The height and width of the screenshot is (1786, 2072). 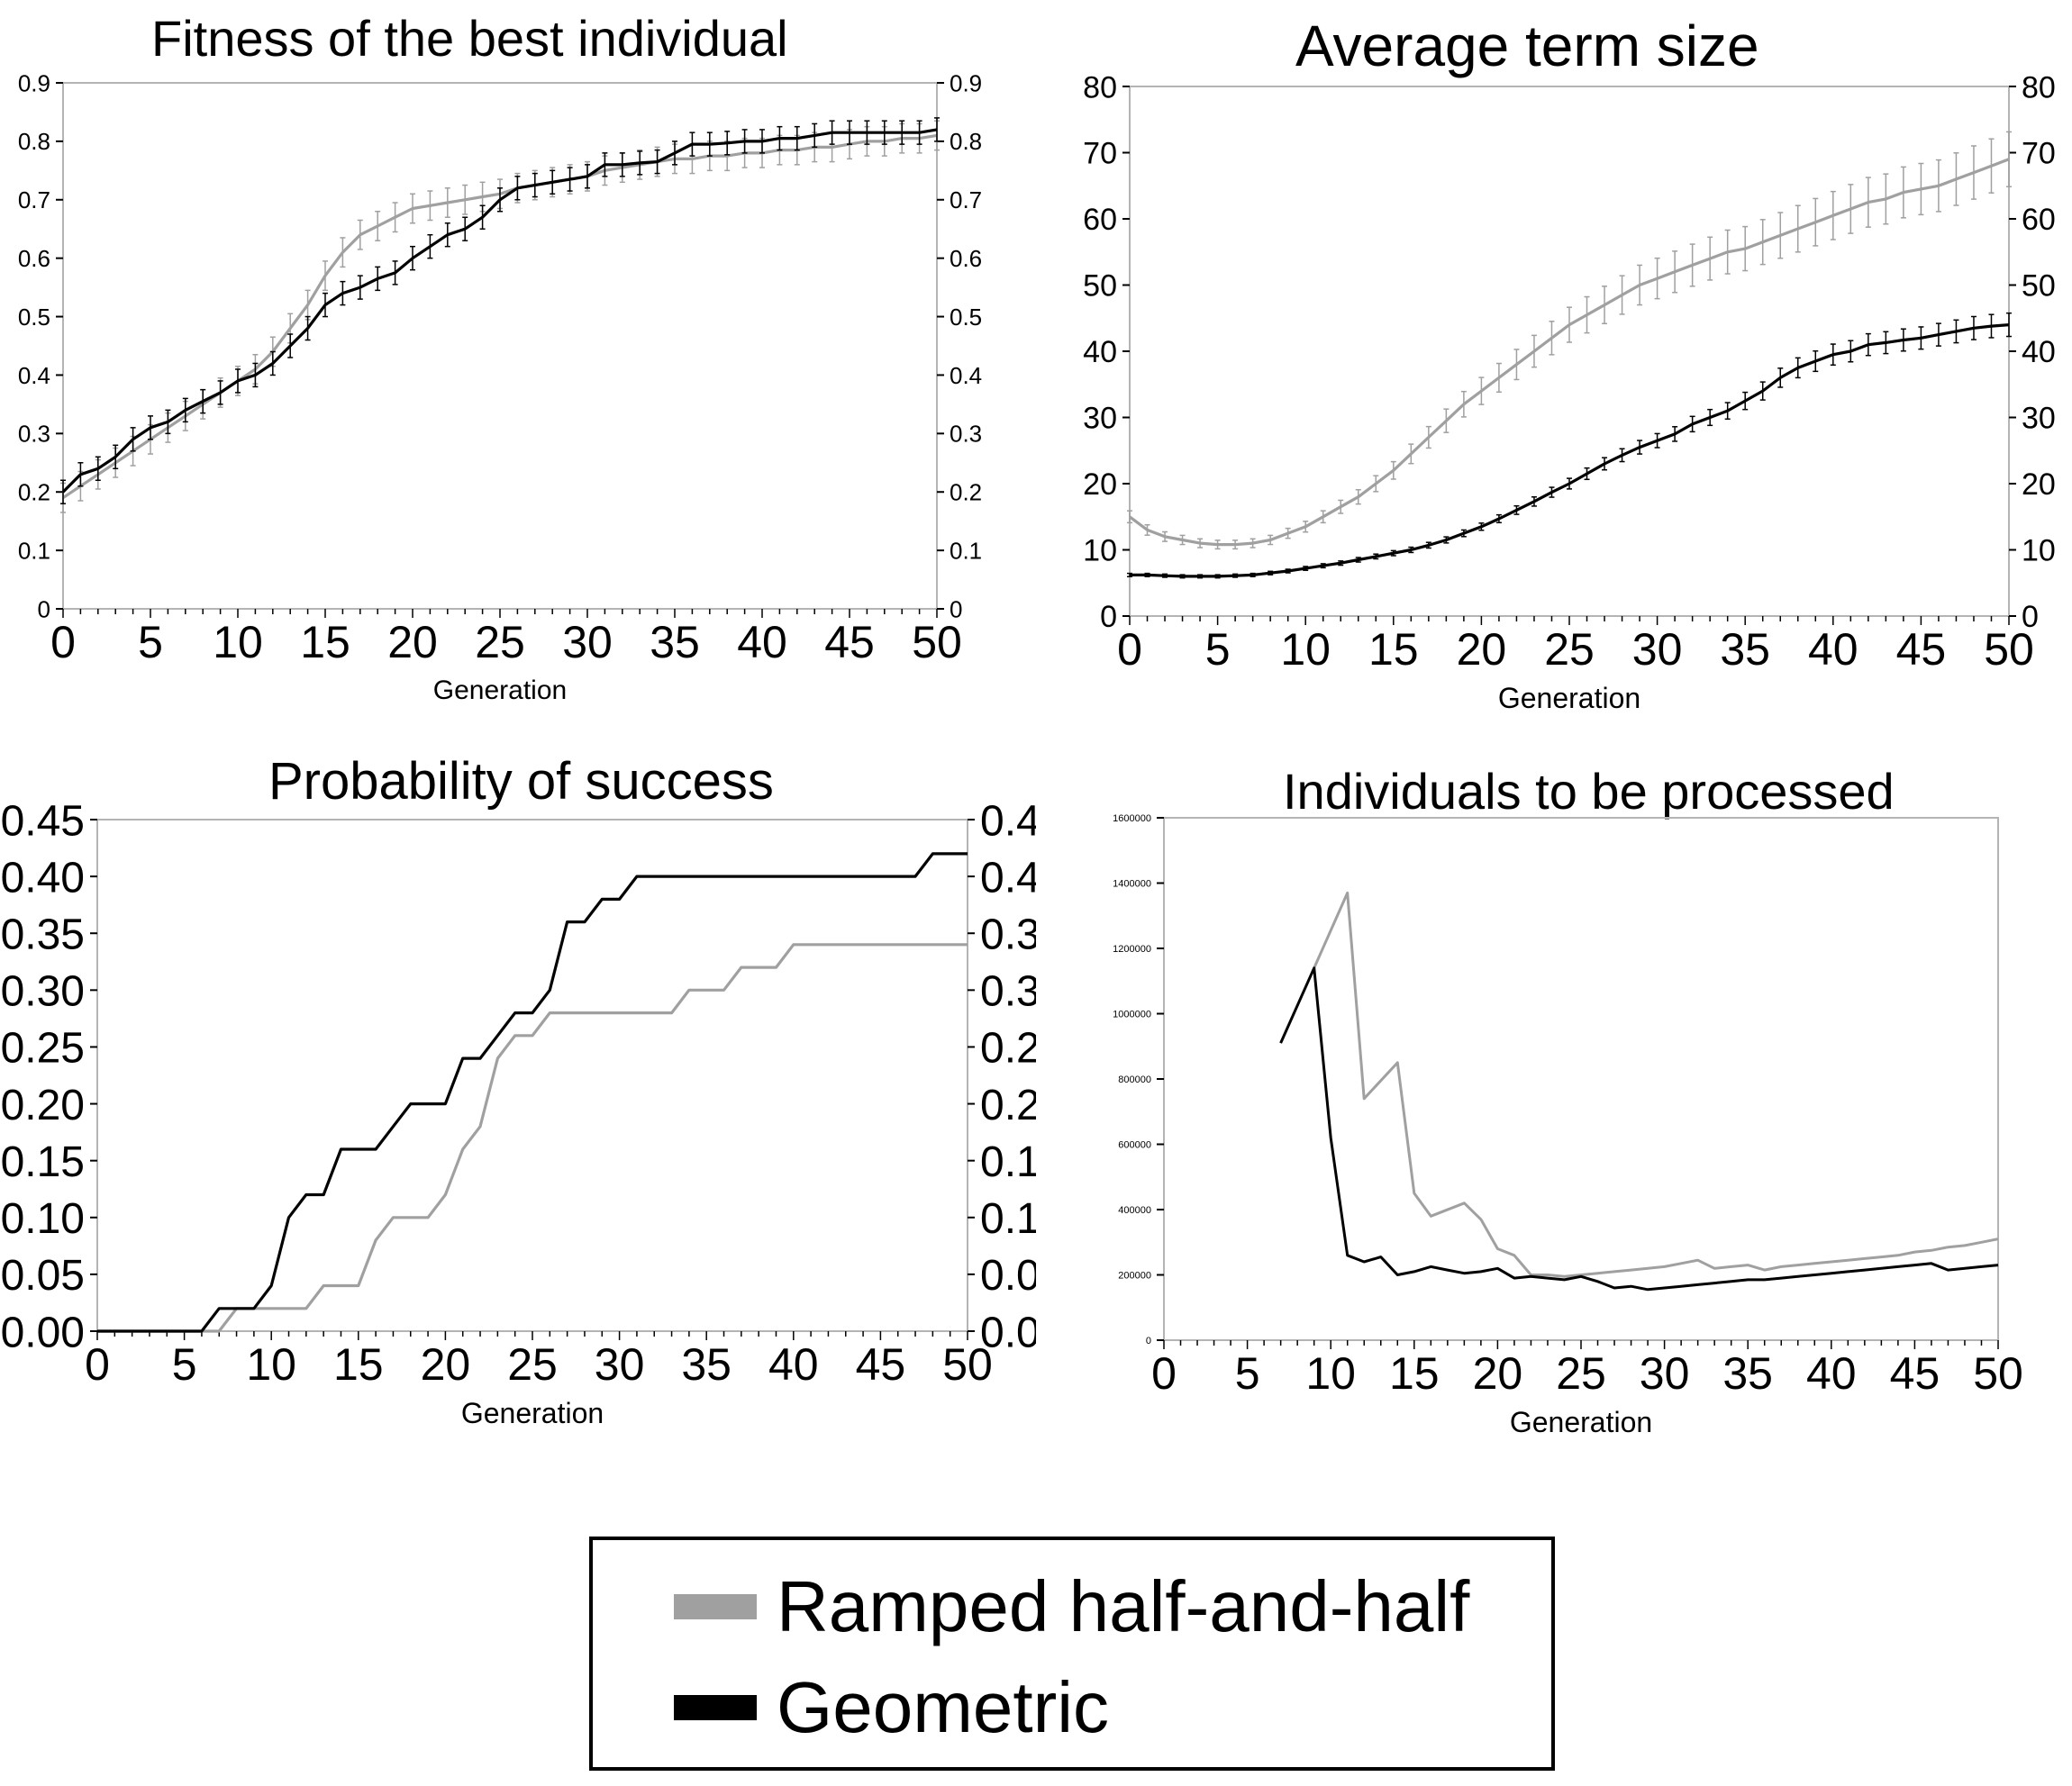 I want to click on y-tick-label: 600000, so click(x=1134, y=1145).